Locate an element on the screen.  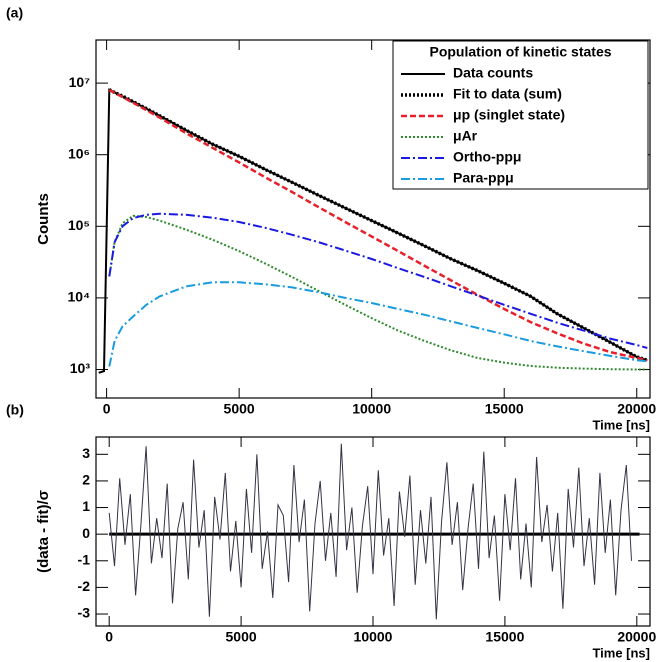
legend-box is located at coordinates (520, 115).